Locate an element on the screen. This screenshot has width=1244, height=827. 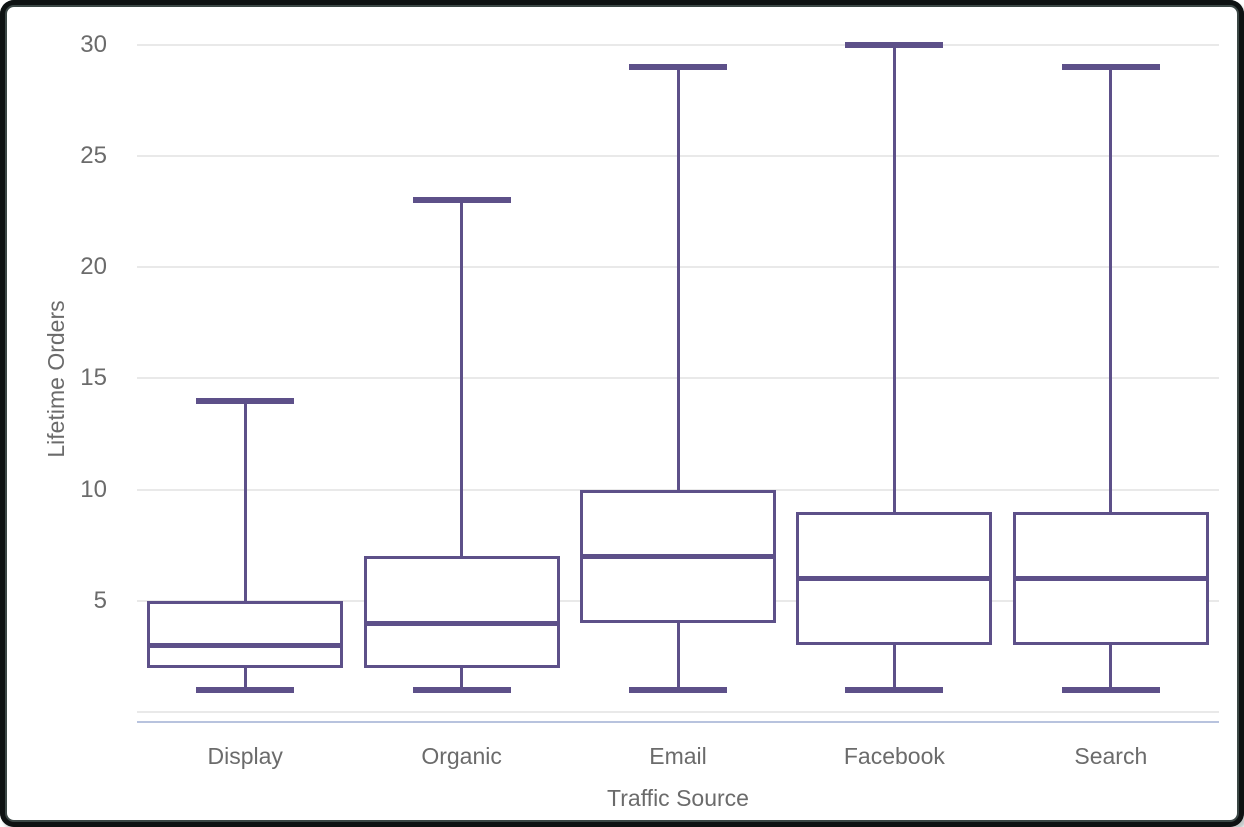
x-tick-label-search: Search is located at coordinates (1111, 756).